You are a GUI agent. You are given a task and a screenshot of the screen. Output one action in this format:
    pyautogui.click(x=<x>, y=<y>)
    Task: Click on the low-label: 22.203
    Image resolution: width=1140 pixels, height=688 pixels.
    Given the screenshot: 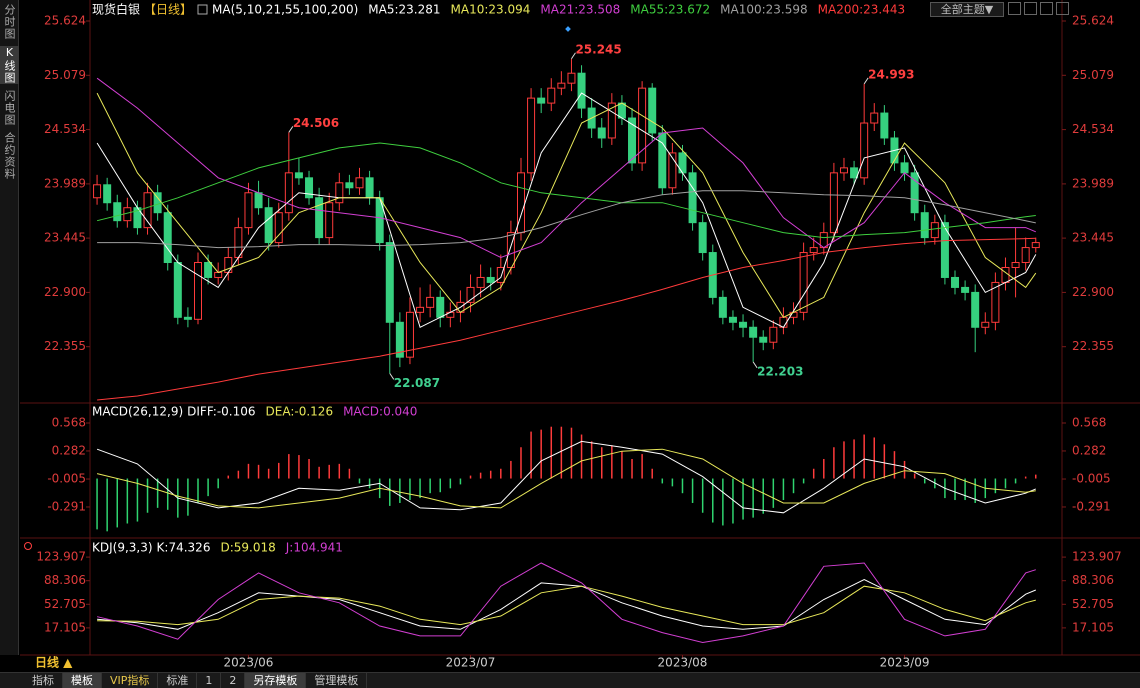 What is the action you would take?
    pyautogui.click(x=780, y=371)
    